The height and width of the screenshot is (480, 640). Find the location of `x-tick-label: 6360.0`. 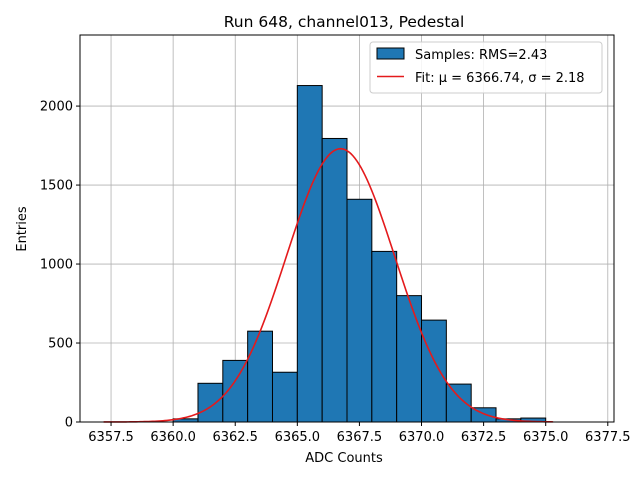

x-tick-label: 6360.0 is located at coordinates (173, 437).